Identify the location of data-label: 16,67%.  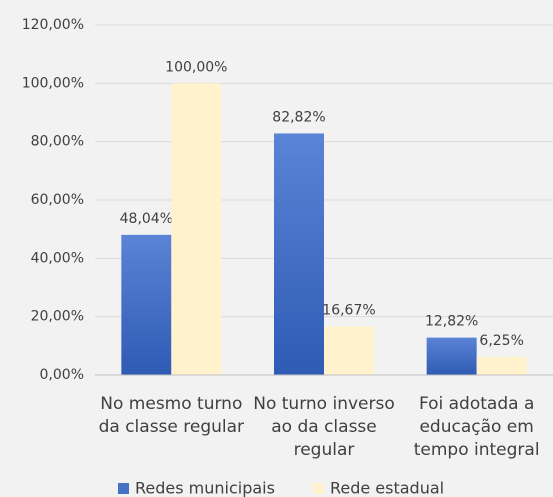
(348, 310).